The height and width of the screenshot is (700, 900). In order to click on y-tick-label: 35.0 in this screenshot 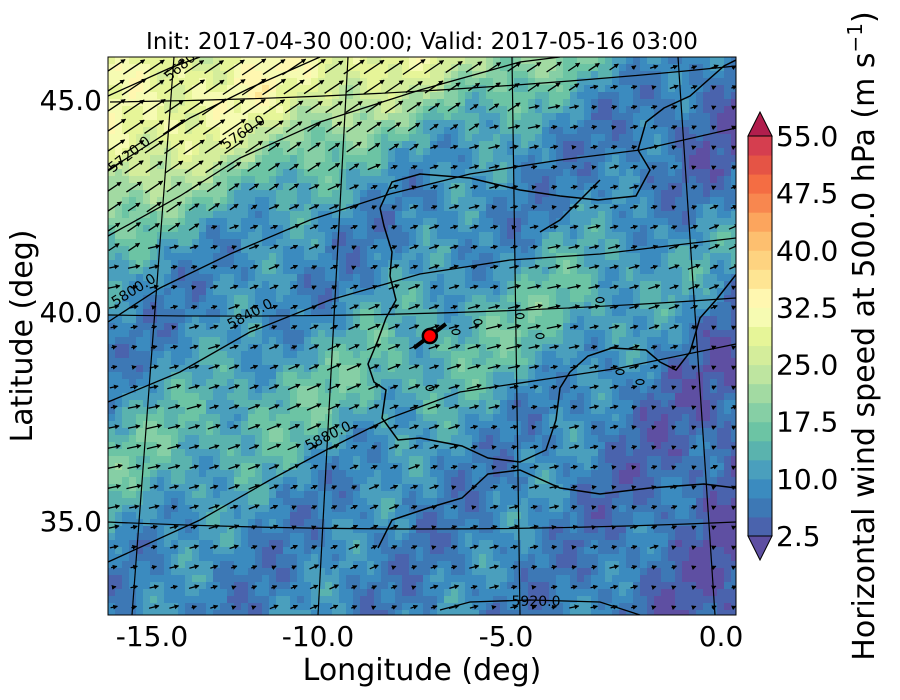, I will do `click(71, 521)`.